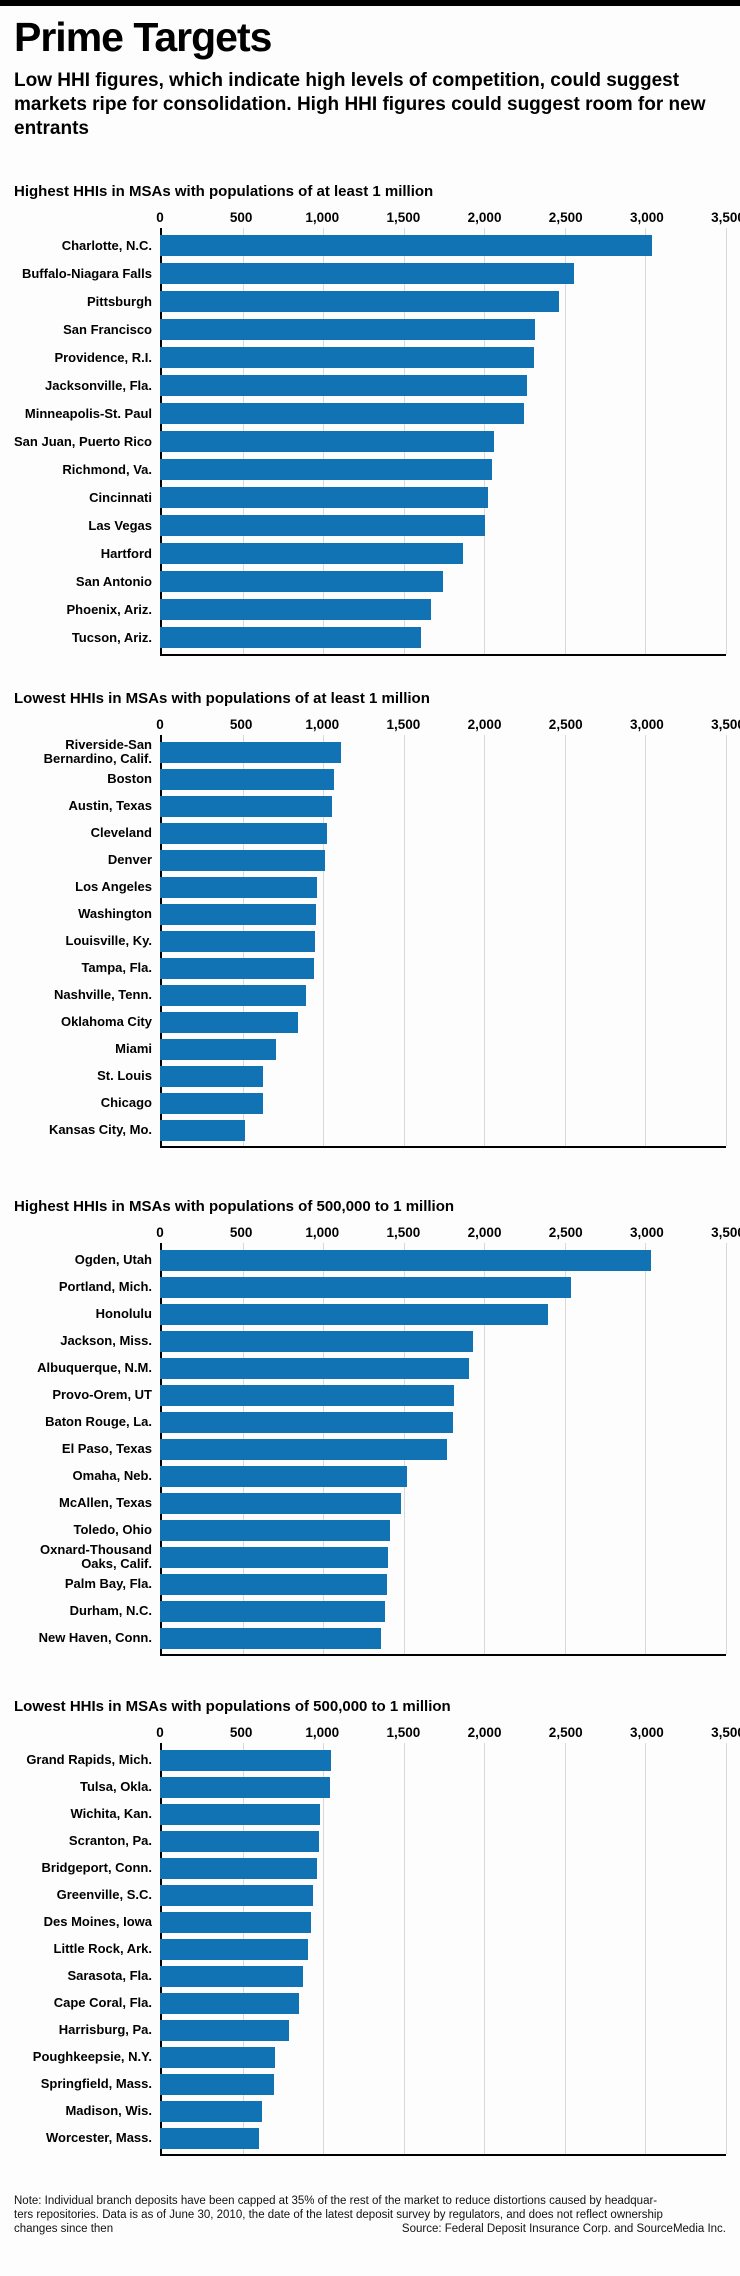 This screenshot has height=2276, width=740. I want to click on bar-row: New Haven, Conn., so click(370, 1638).